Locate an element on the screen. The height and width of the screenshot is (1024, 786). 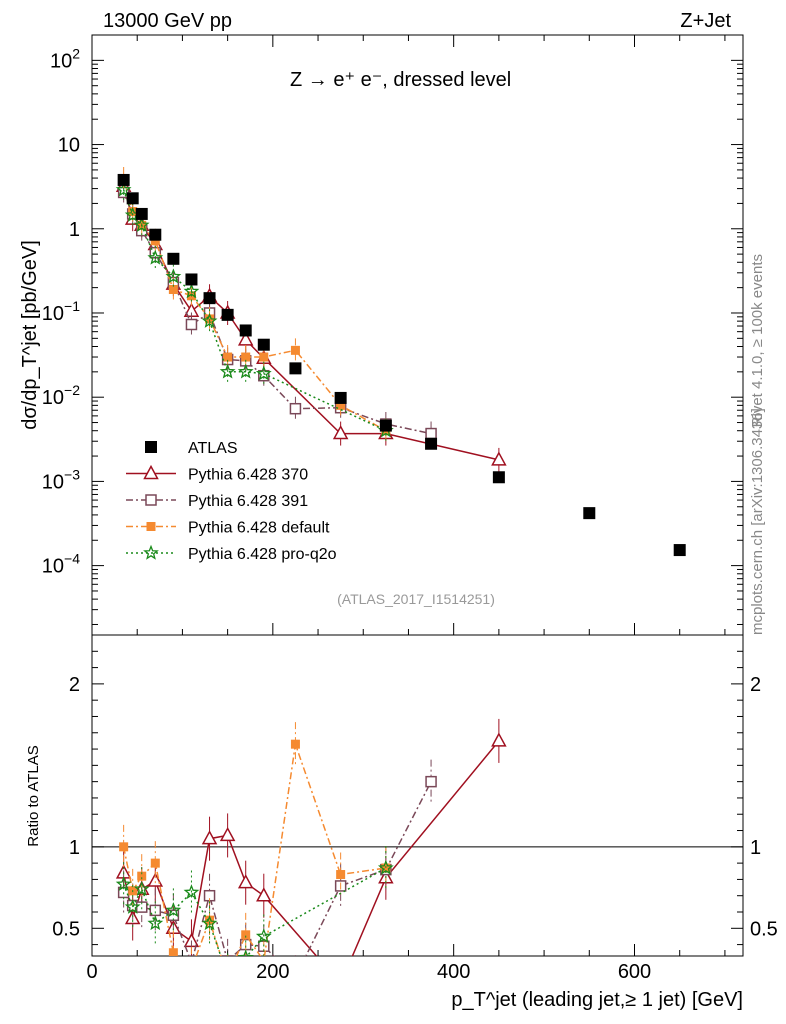
analysis-watermark: (ATLAS_2017_I1514251) is located at coordinates (416, 599).